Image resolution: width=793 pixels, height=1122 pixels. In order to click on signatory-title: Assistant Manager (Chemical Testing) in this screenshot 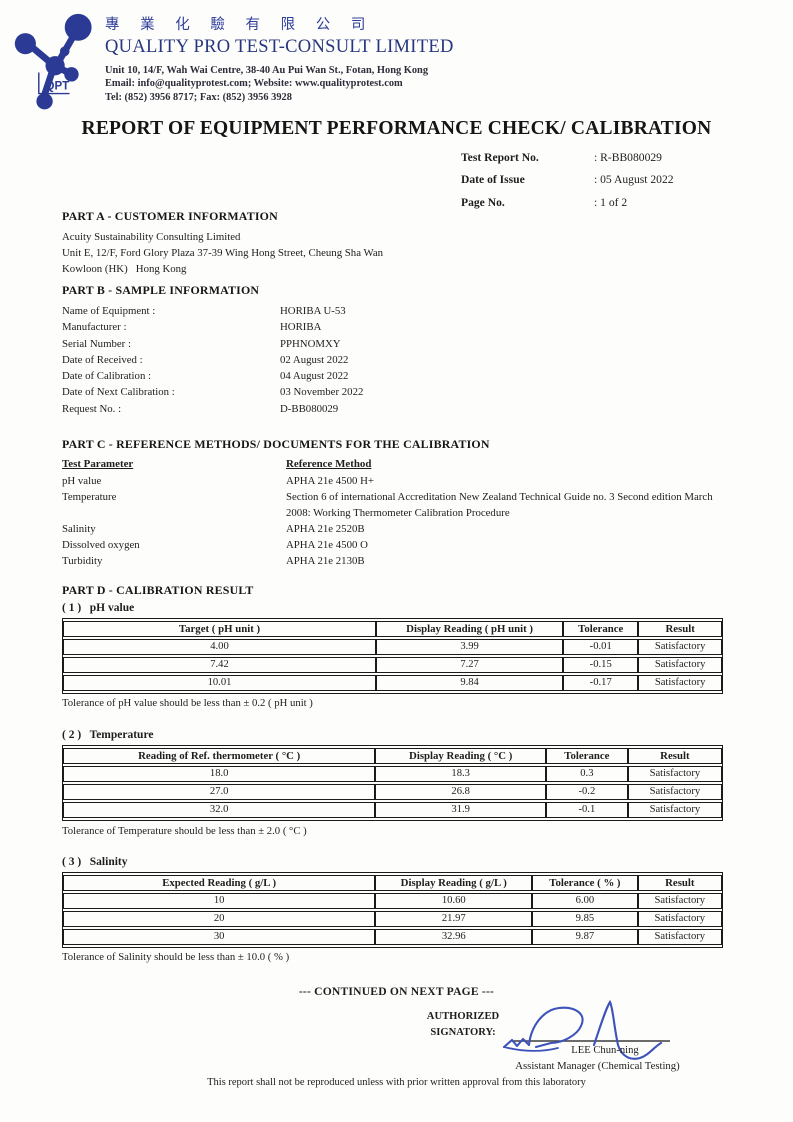, I will do `click(597, 1066)`.